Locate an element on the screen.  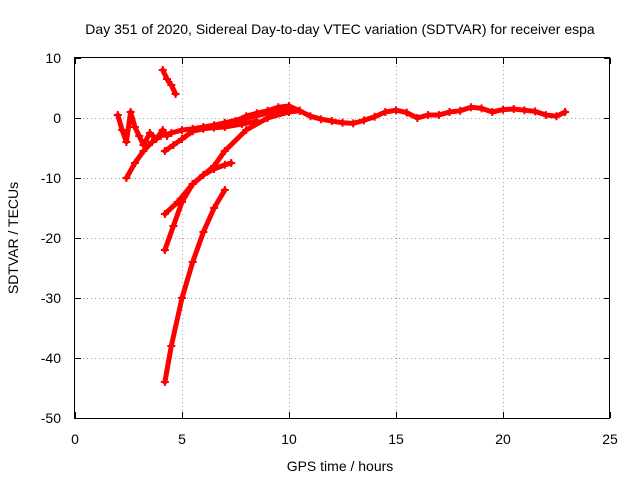
x-tick-label-2: 10 is located at coordinates (289, 439).